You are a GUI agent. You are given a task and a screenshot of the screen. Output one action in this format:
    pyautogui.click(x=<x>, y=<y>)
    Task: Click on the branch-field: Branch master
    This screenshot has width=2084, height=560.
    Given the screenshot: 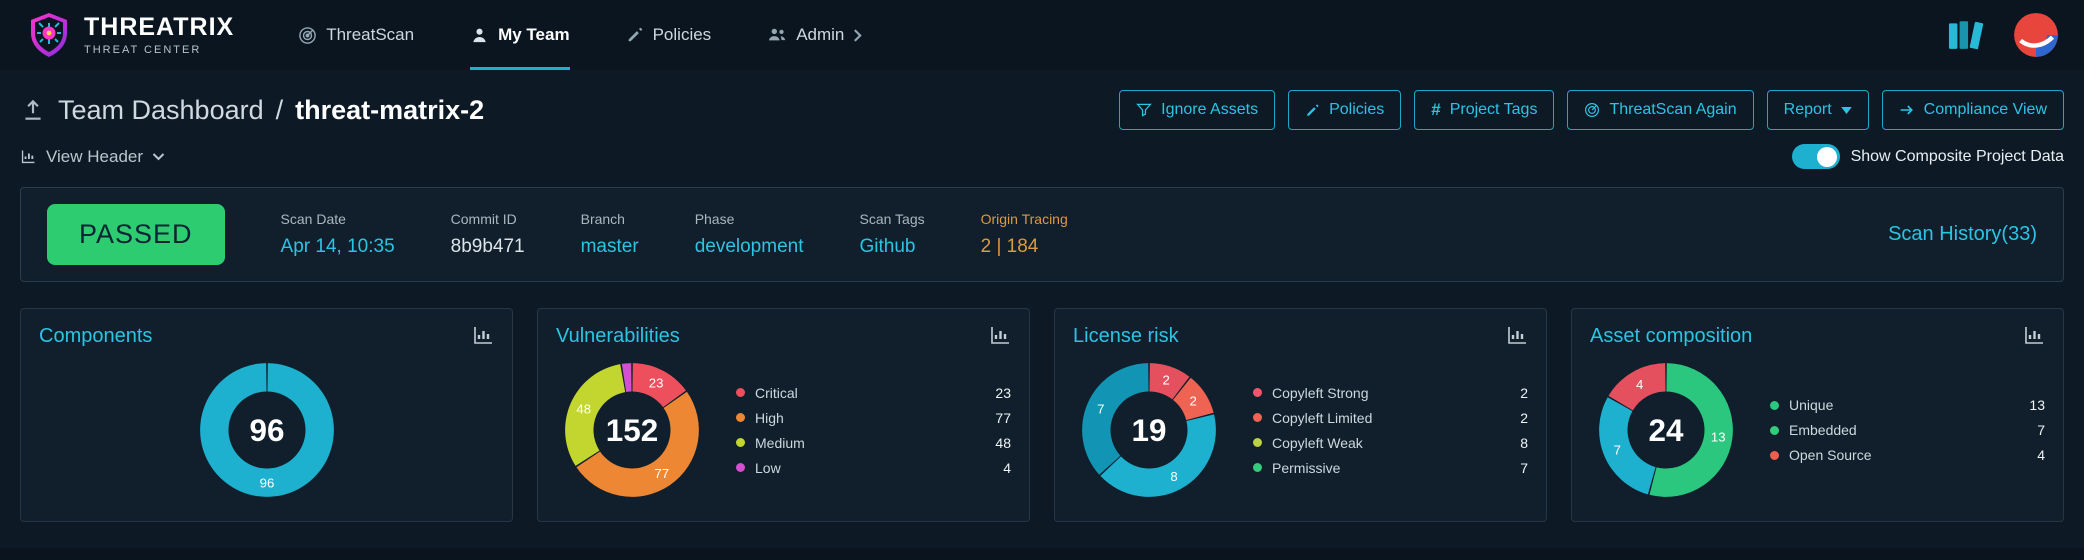 What is the action you would take?
    pyautogui.click(x=610, y=234)
    